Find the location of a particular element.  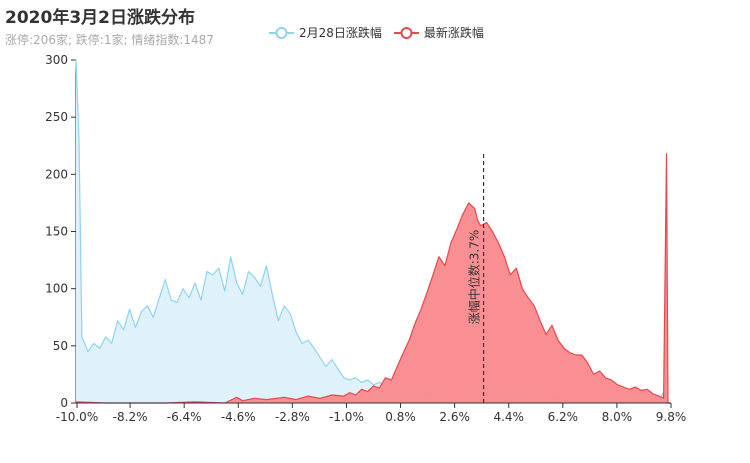

x-tick-label: 8.0% is located at coordinates (617, 417).